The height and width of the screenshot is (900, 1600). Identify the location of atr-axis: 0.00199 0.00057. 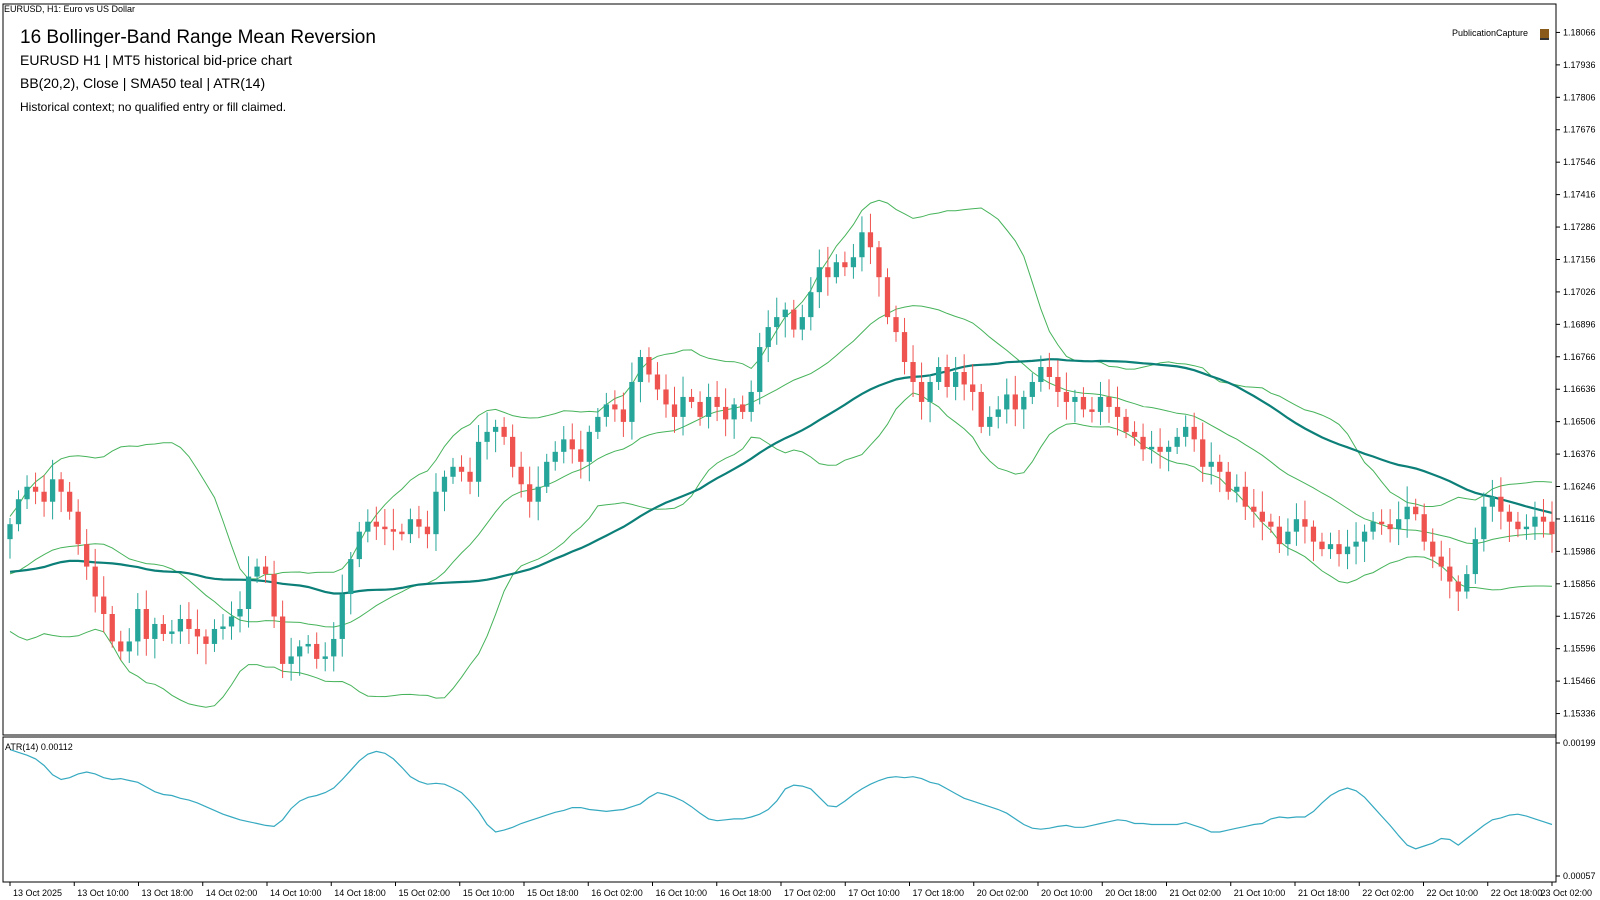
(1576, 809).